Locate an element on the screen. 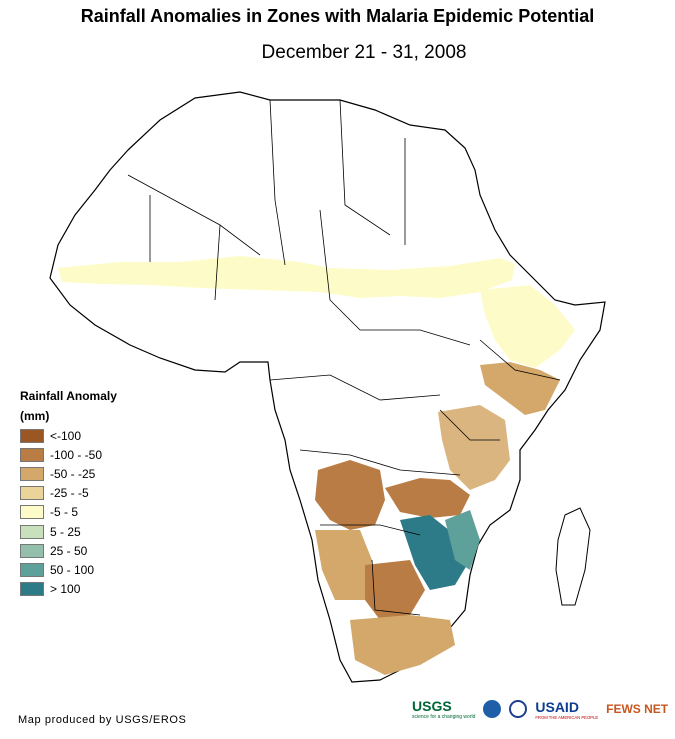  namibia-anomaly is located at coordinates (343, 565).